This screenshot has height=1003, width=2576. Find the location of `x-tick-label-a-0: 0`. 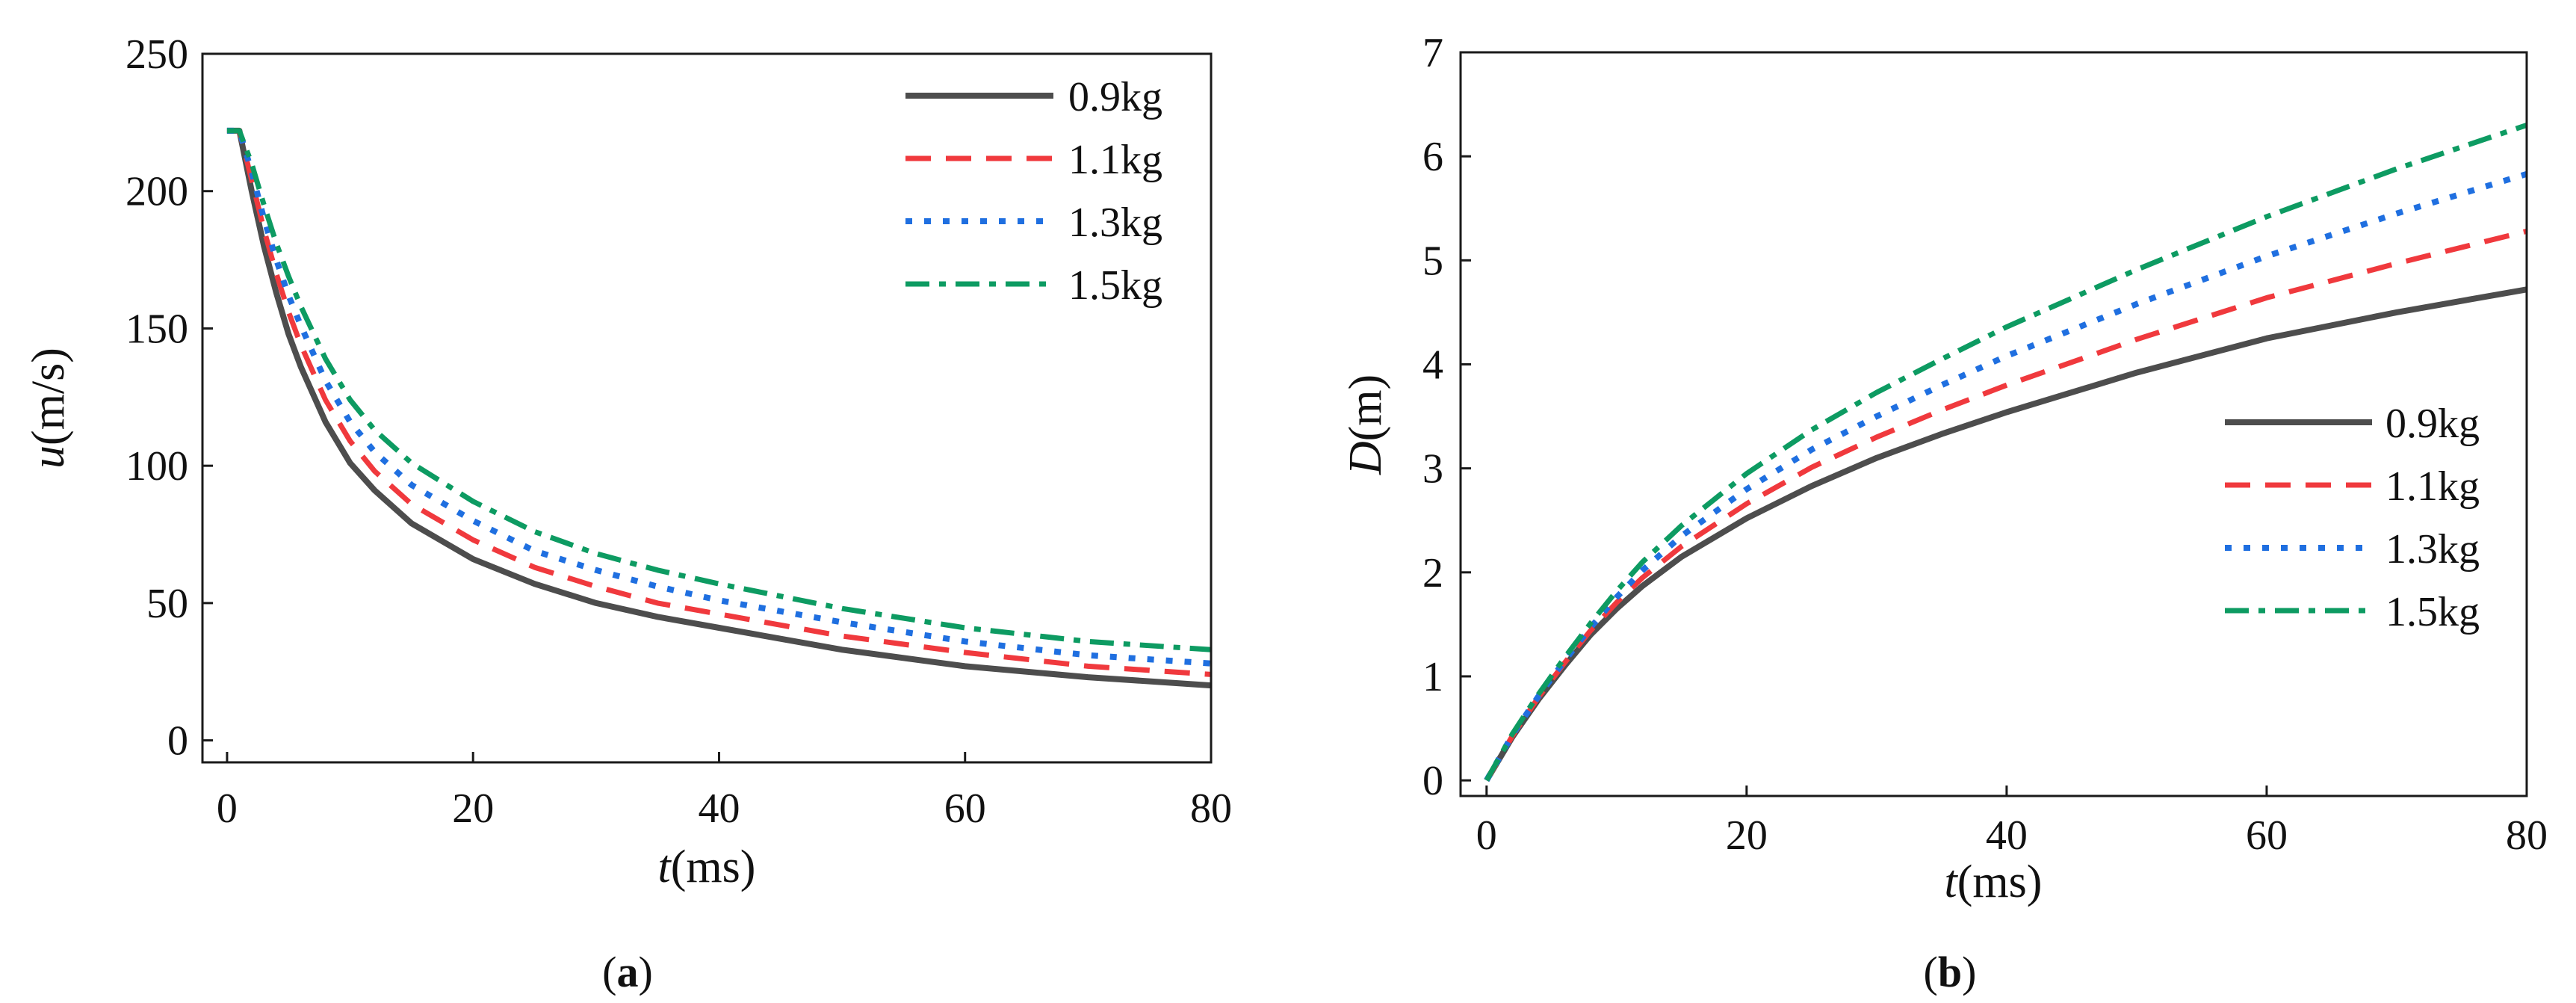

x-tick-label-a-0: 0 is located at coordinates (227, 809).